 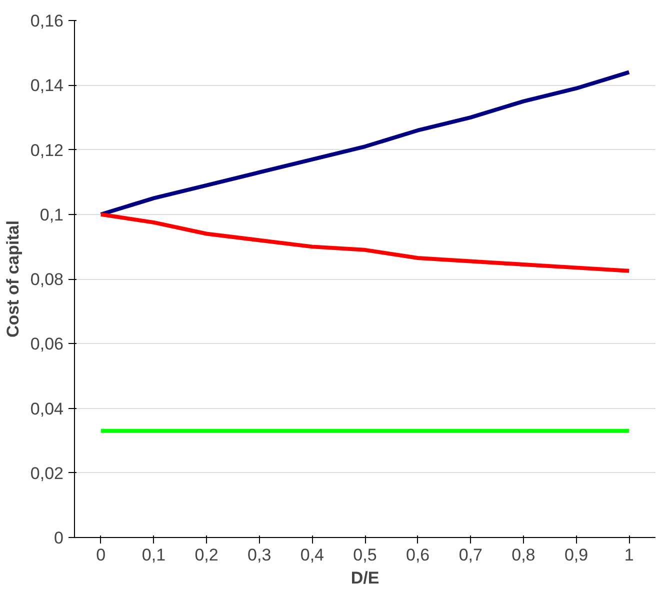 What do you see at coordinates (59, 538) in the screenshot?
I see `y-tick-label: 0` at bounding box center [59, 538].